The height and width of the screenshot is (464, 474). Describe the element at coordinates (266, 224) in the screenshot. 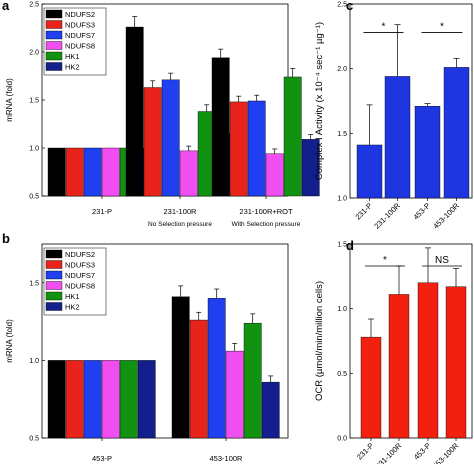

I see `category-subtitle-a: With Selection pressure` at that location.